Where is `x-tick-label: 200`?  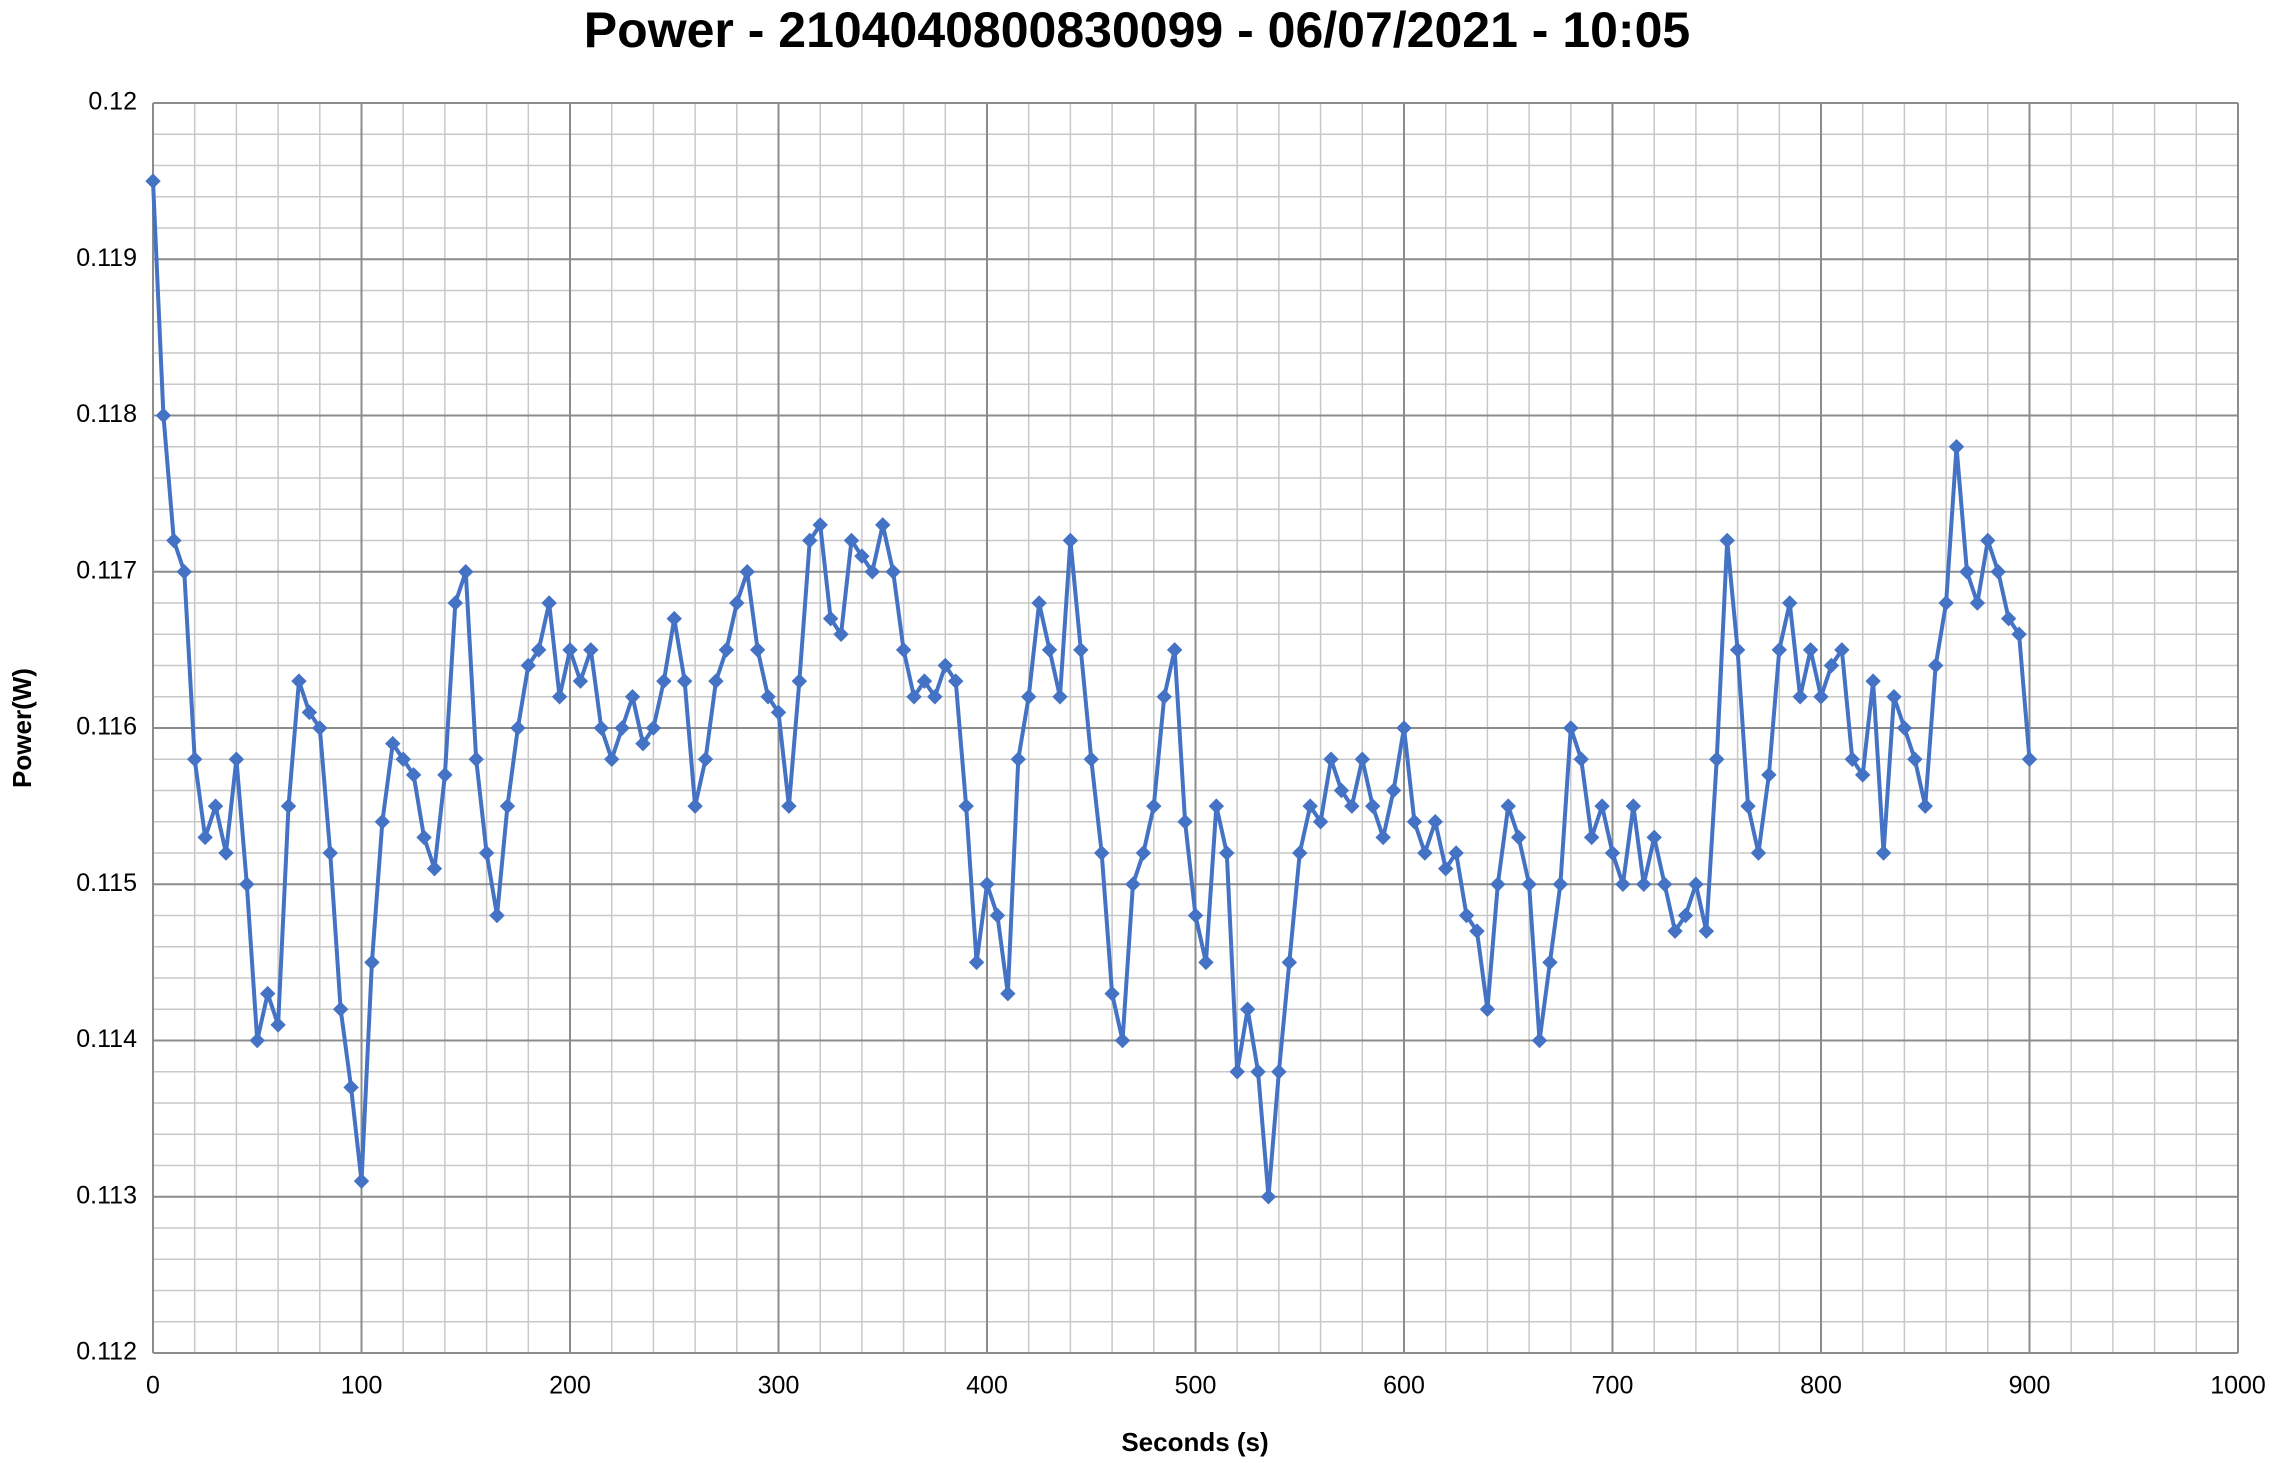
x-tick-label: 200 is located at coordinates (570, 1386).